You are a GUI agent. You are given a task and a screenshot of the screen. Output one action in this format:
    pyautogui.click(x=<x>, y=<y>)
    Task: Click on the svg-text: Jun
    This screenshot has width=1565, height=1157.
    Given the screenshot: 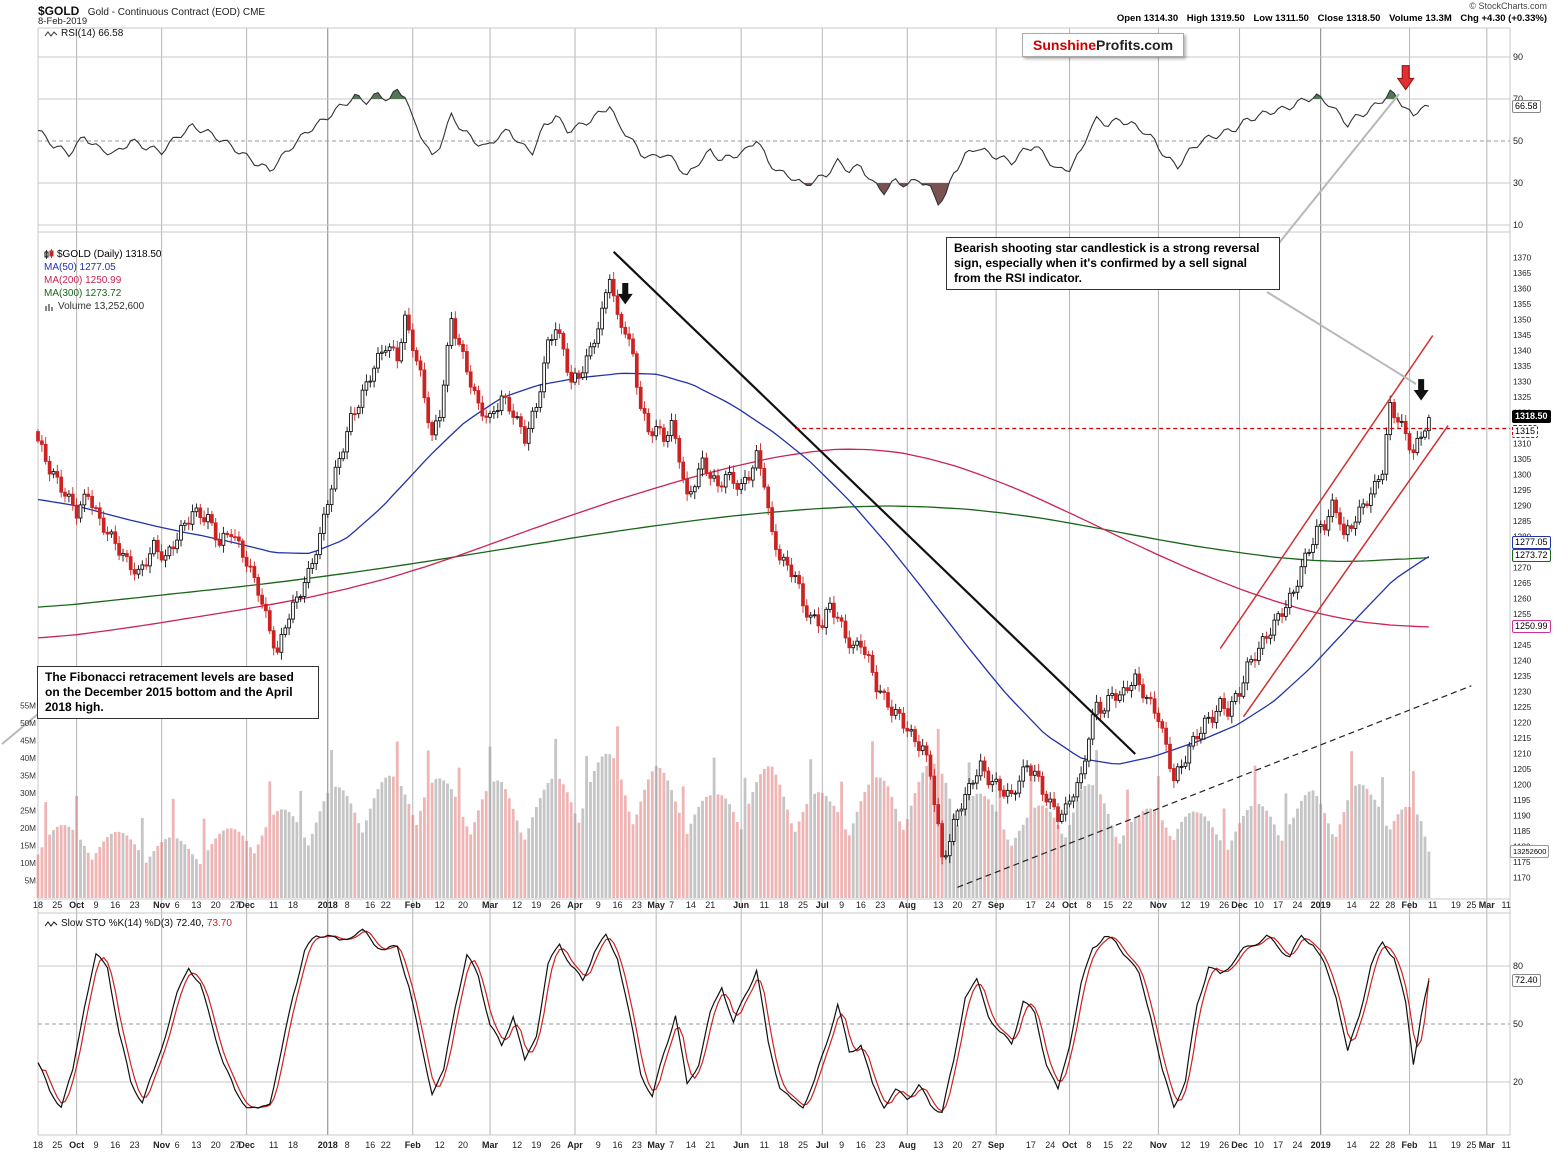 What is the action you would take?
    pyautogui.click(x=741, y=1145)
    